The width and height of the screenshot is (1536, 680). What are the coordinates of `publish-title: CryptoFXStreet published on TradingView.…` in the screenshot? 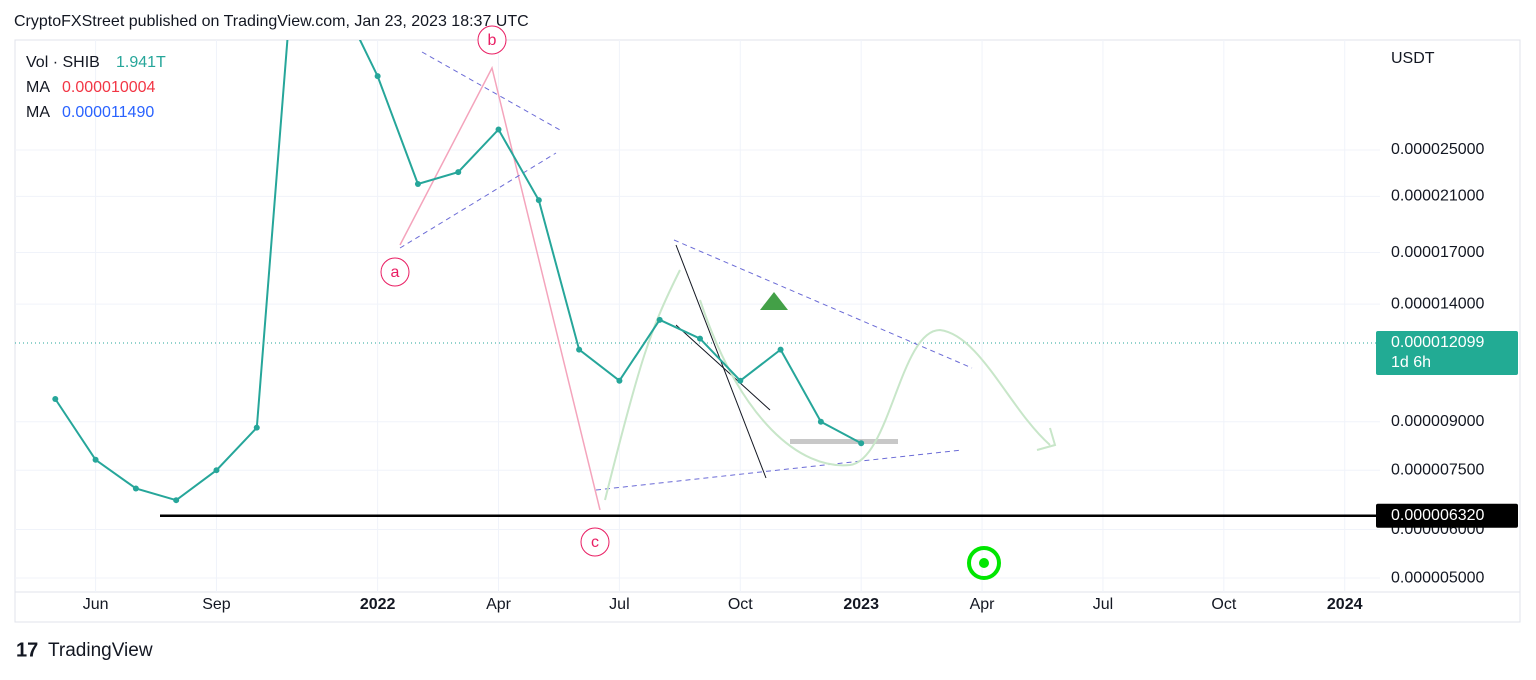 It's located at (271, 21).